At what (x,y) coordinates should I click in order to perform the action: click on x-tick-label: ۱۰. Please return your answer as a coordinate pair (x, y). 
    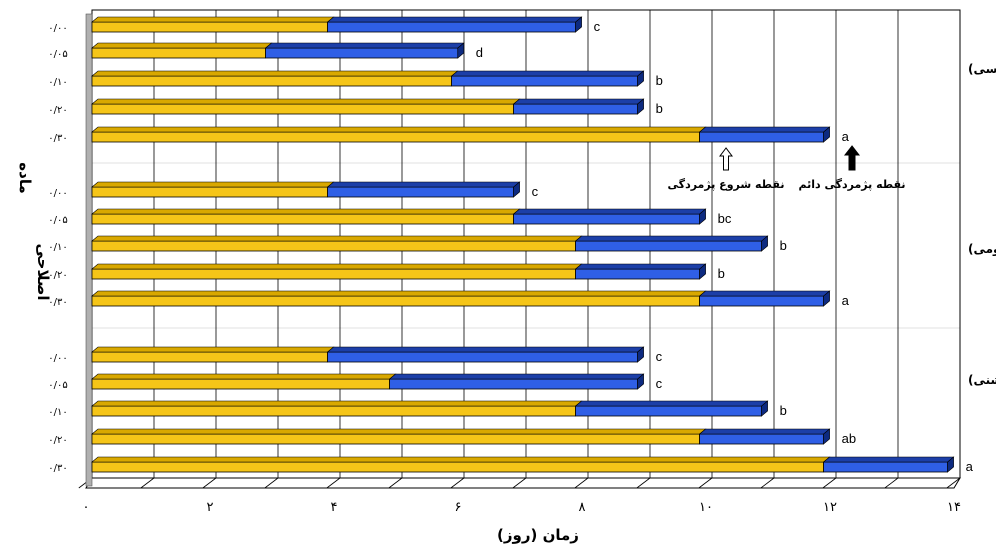
    Looking at the image, I should click on (706, 507).